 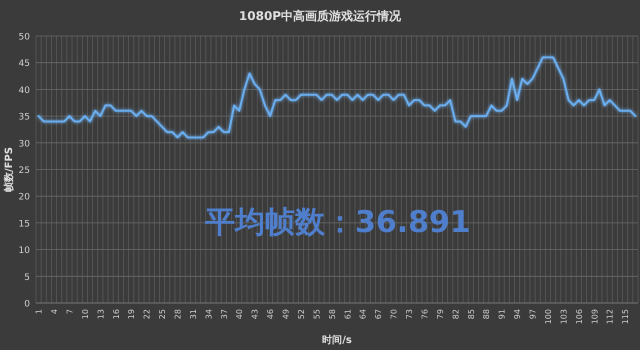 What do you see at coordinates (24, 91) in the screenshot?
I see `y-tick-label: 40` at bounding box center [24, 91].